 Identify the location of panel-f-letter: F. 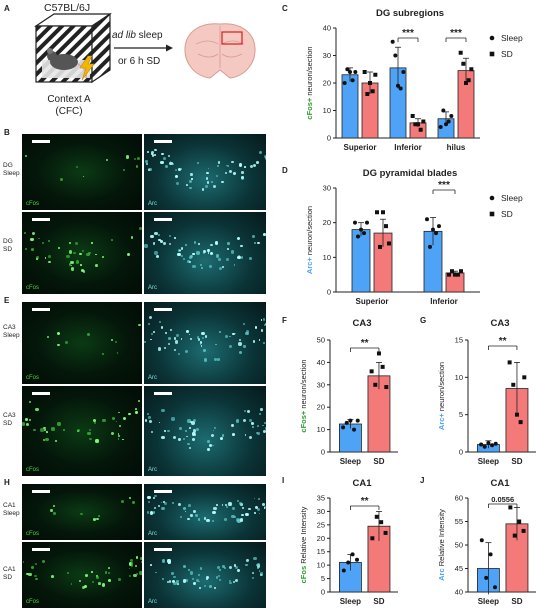
(284, 320).